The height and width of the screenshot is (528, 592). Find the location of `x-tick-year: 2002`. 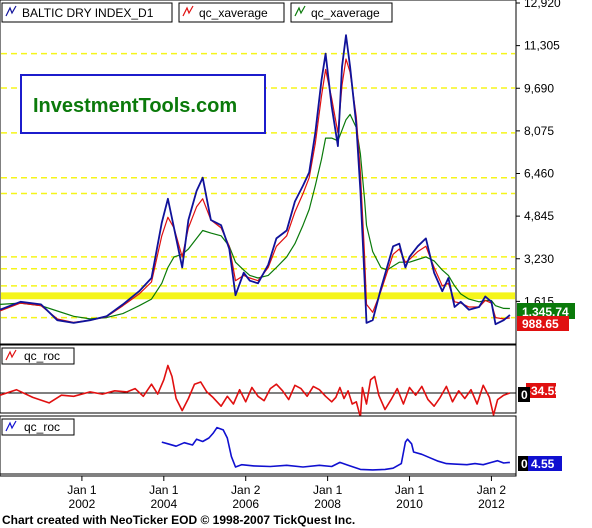

x-tick-year: 2002 is located at coordinates (82, 504).